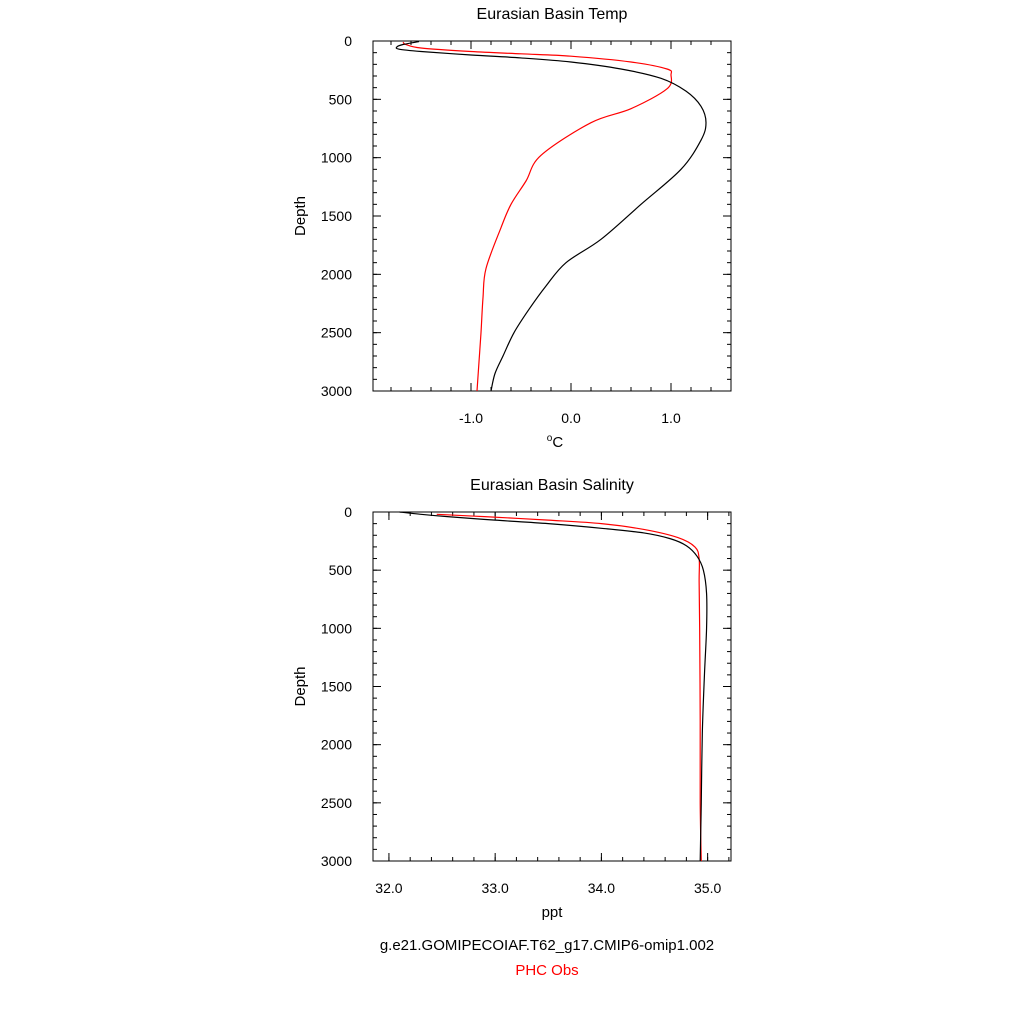 The height and width of the screenshot is (1024, 1024). Describe the element at coordinates (348, 512) in the screenshot. I see `sal-ytick-label: 0` at that location.